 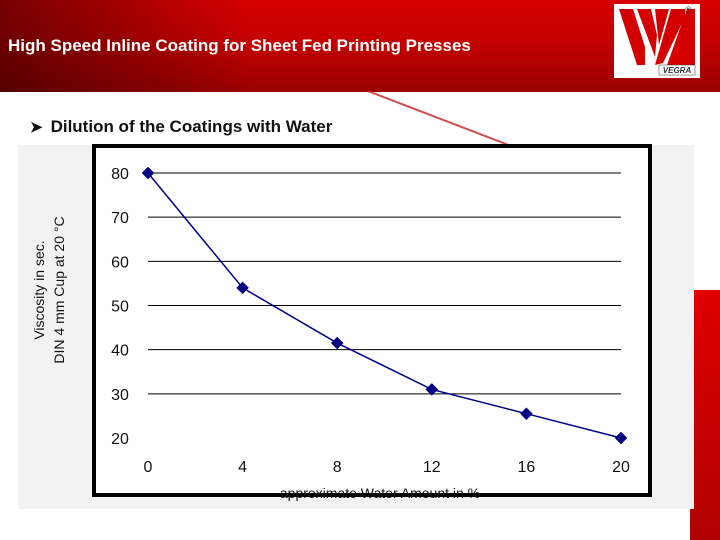 I want to click on y-axis-ticks: 80 70 60 50 40 30 20, so click(x=120, y=307).